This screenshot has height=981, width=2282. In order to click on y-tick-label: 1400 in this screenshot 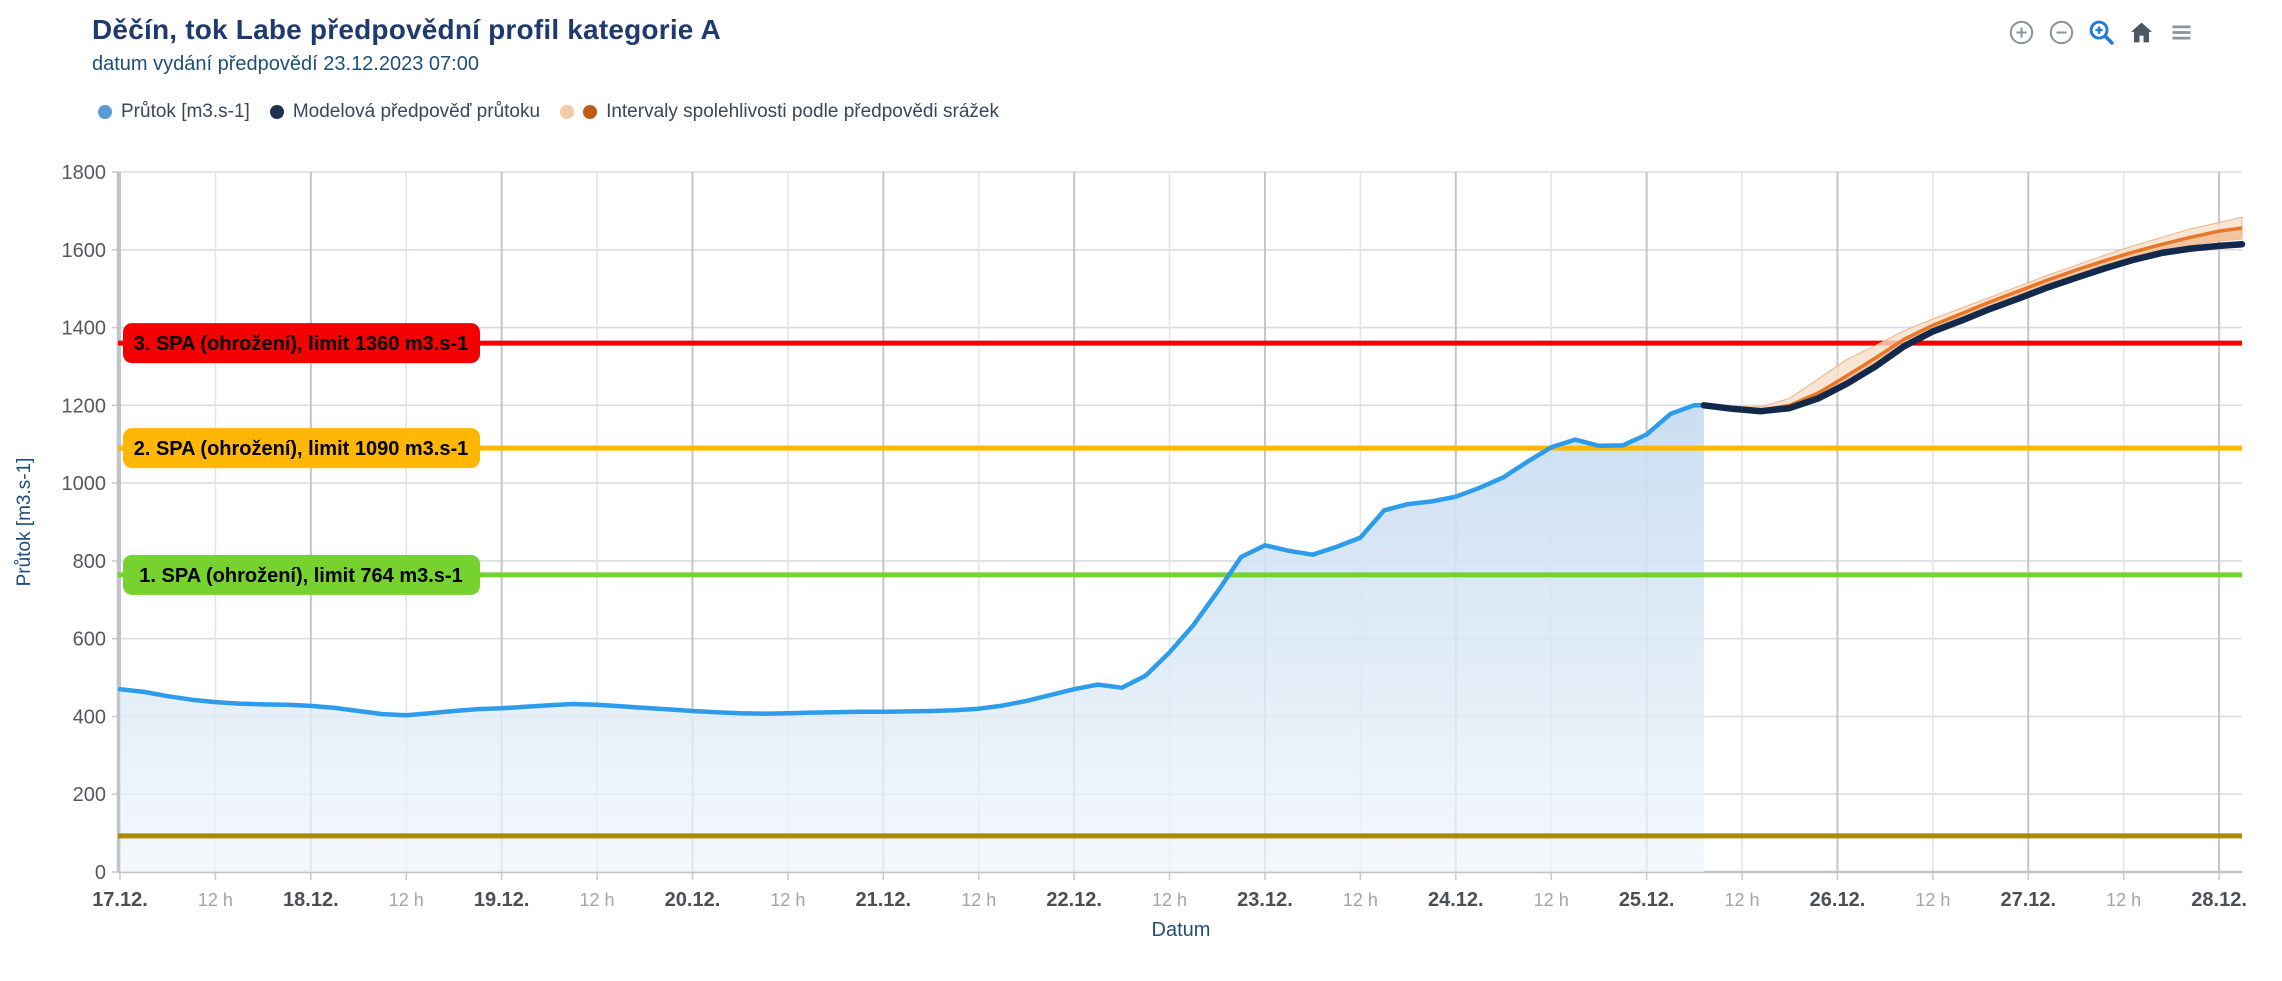, I will do `click(84, 329)`.